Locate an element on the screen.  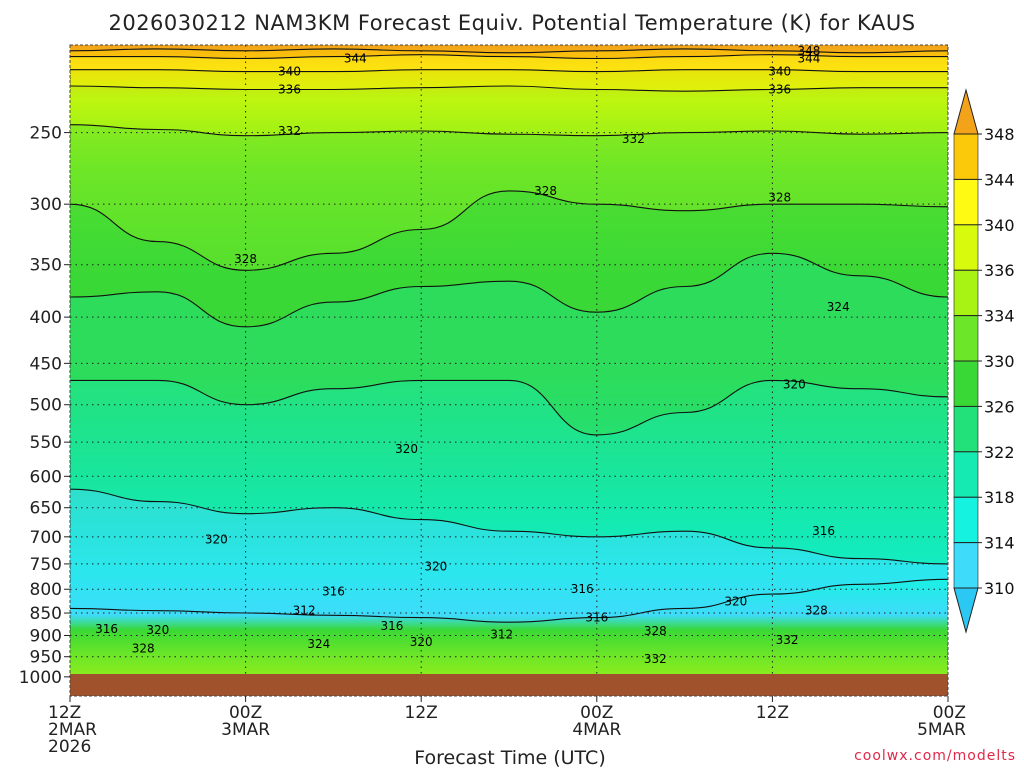
colorbar-label-318: 318 is located at coordinates (999, 497).